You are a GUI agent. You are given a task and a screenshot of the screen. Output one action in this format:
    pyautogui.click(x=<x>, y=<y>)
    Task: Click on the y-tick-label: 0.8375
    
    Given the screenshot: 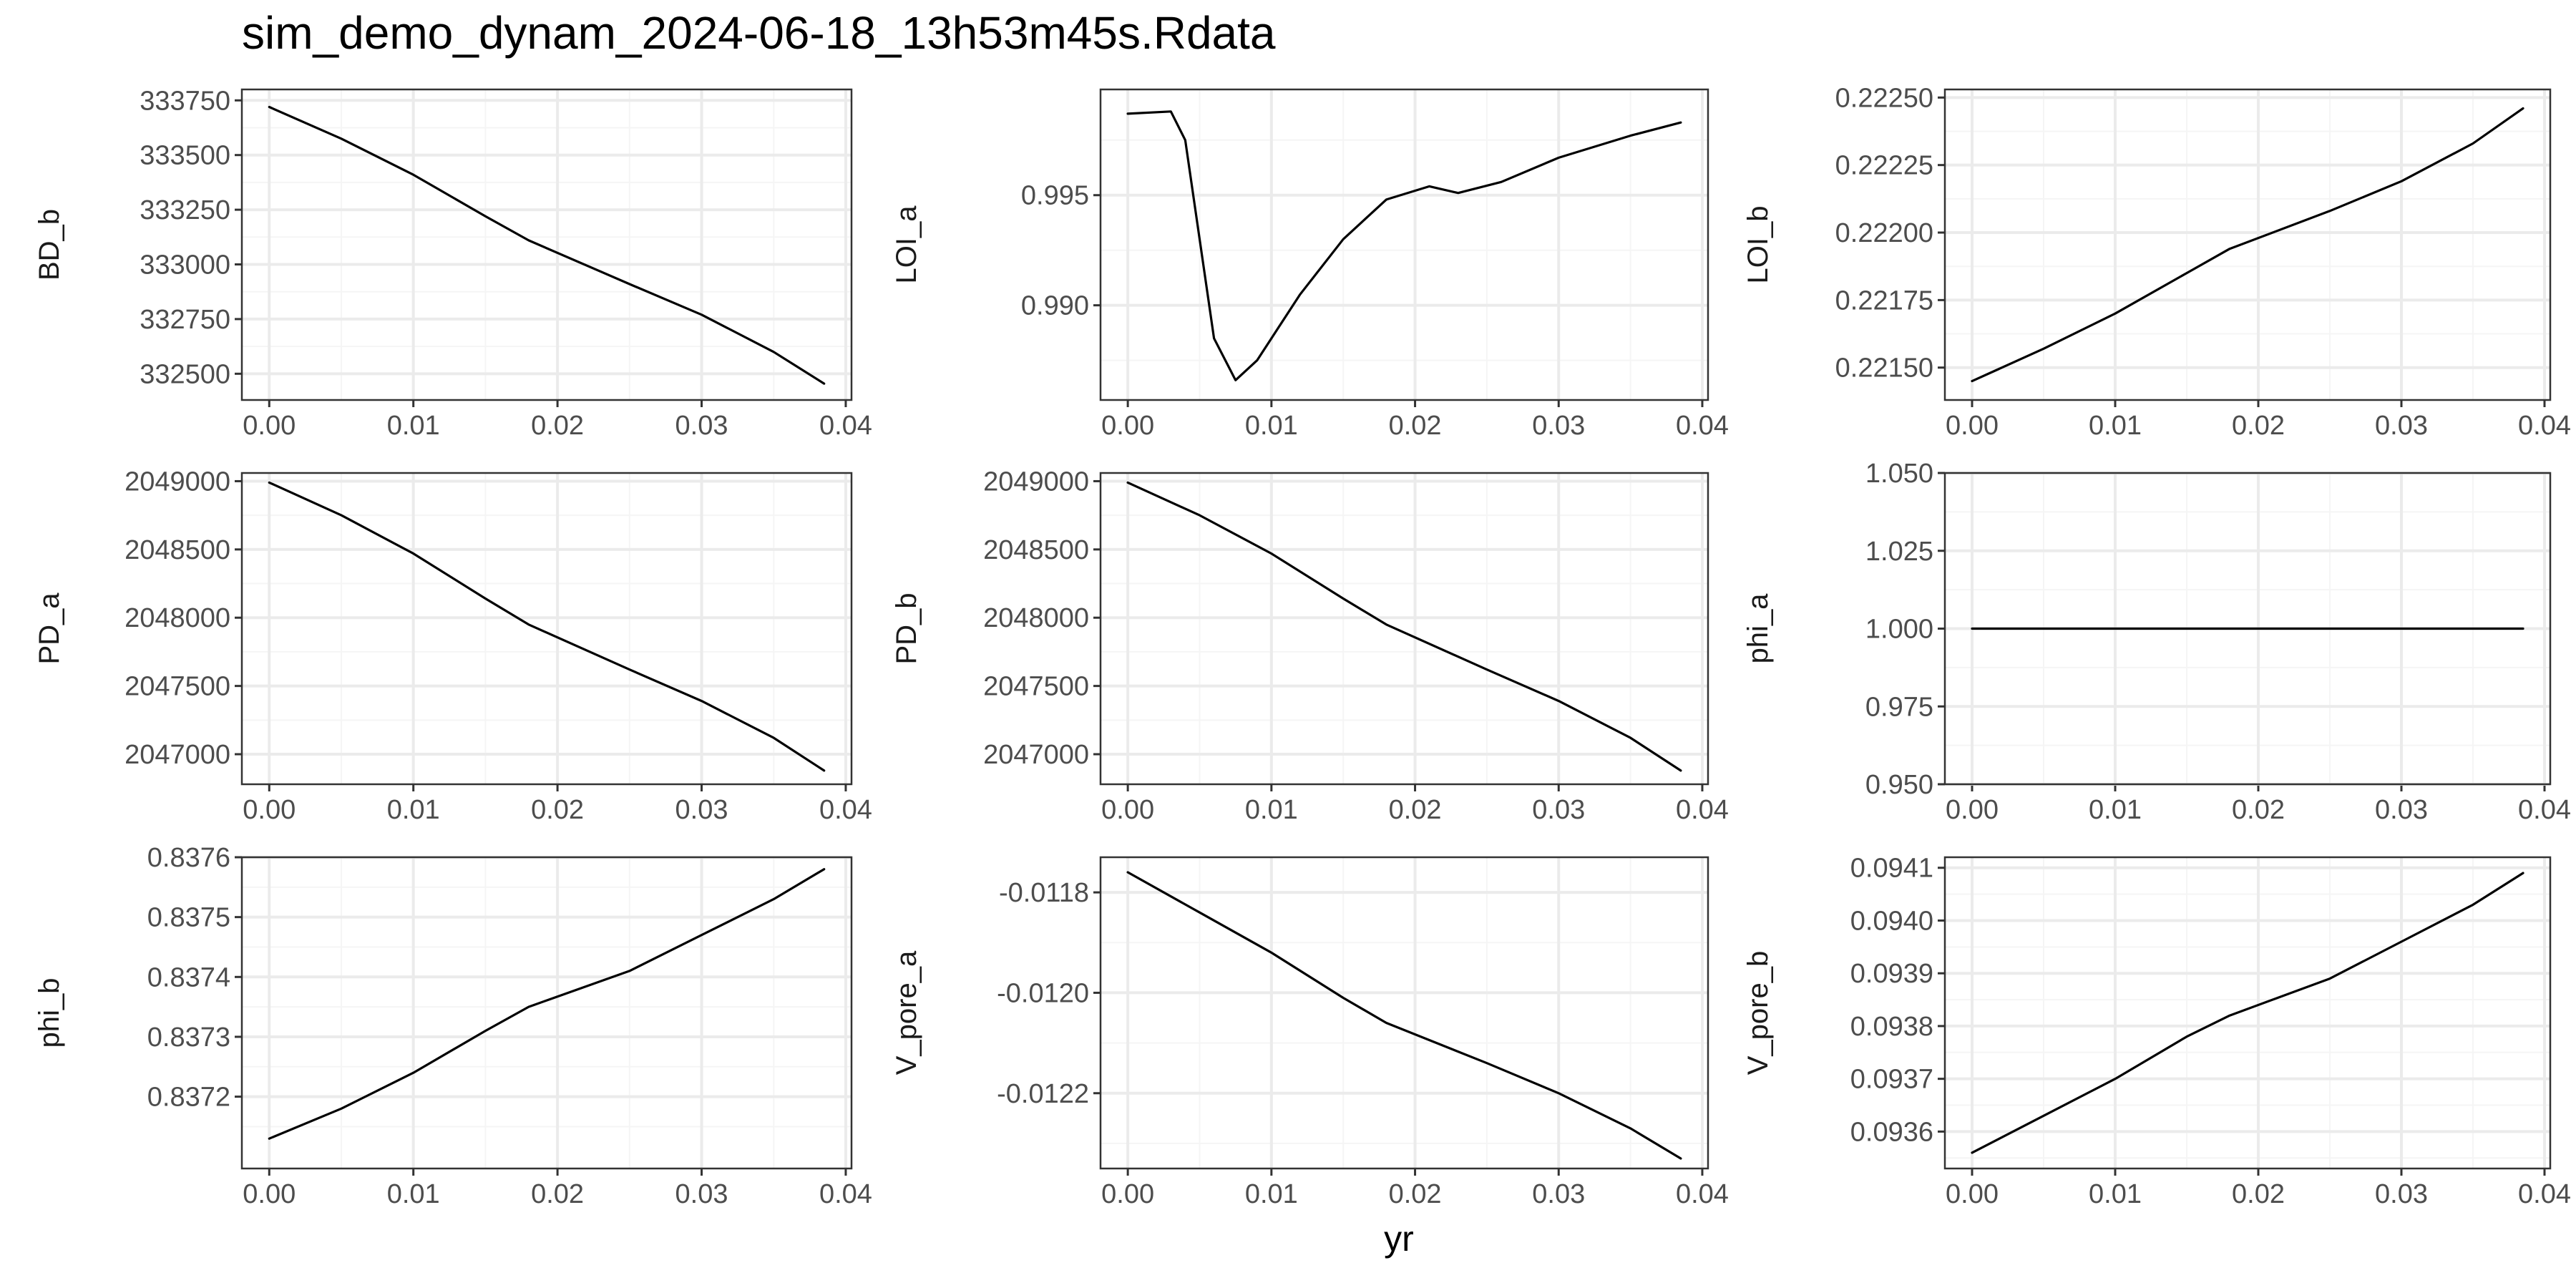 What is the action you would take?
    pyautogui.click(x=188, y=918)
    